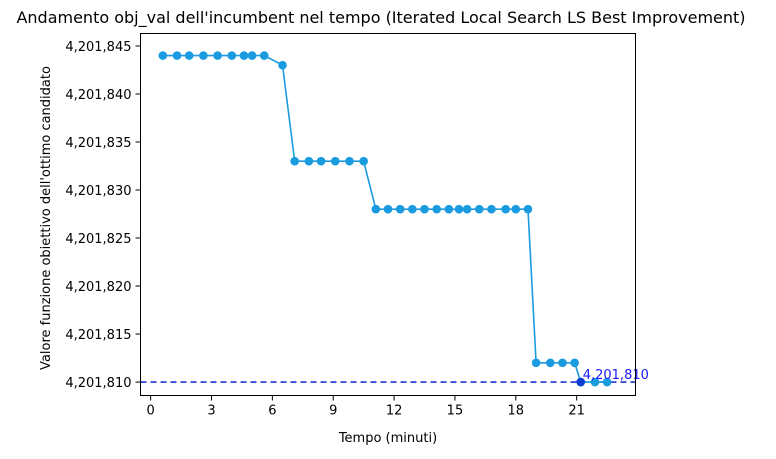 The height and width of the screenshot is (459, 776). Describe the element at coordinates (272, 411) in the screenshot. I see `x-tick-label: 6` at that location.